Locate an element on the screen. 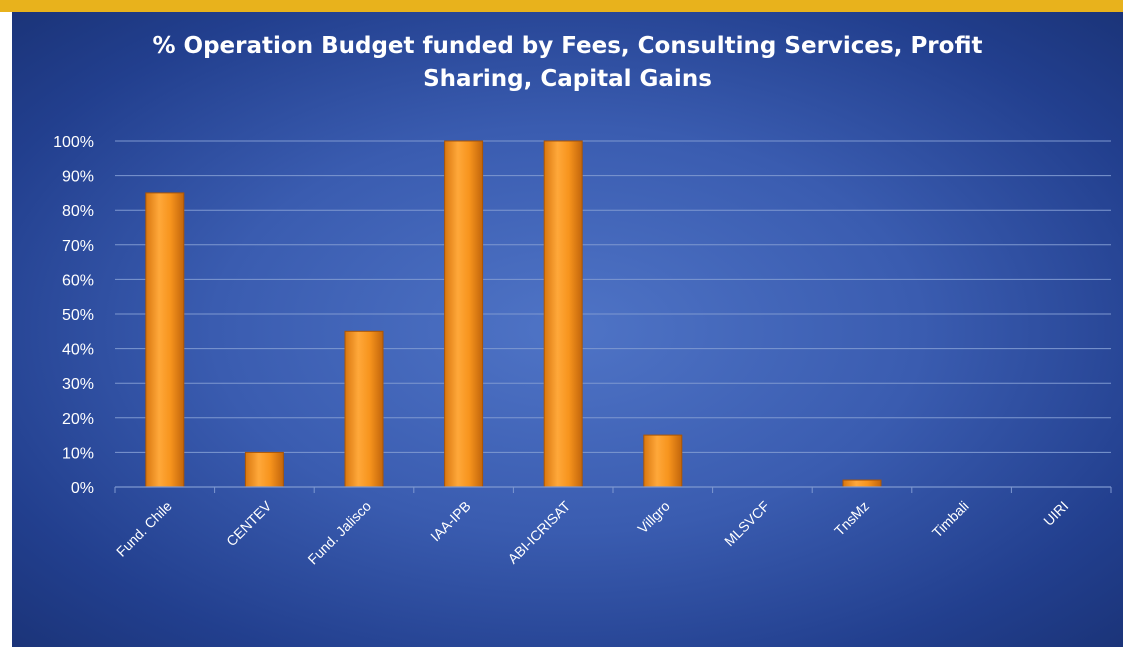 The image size is (1123, 647). accent-strip is located at coordinates (561, 6).